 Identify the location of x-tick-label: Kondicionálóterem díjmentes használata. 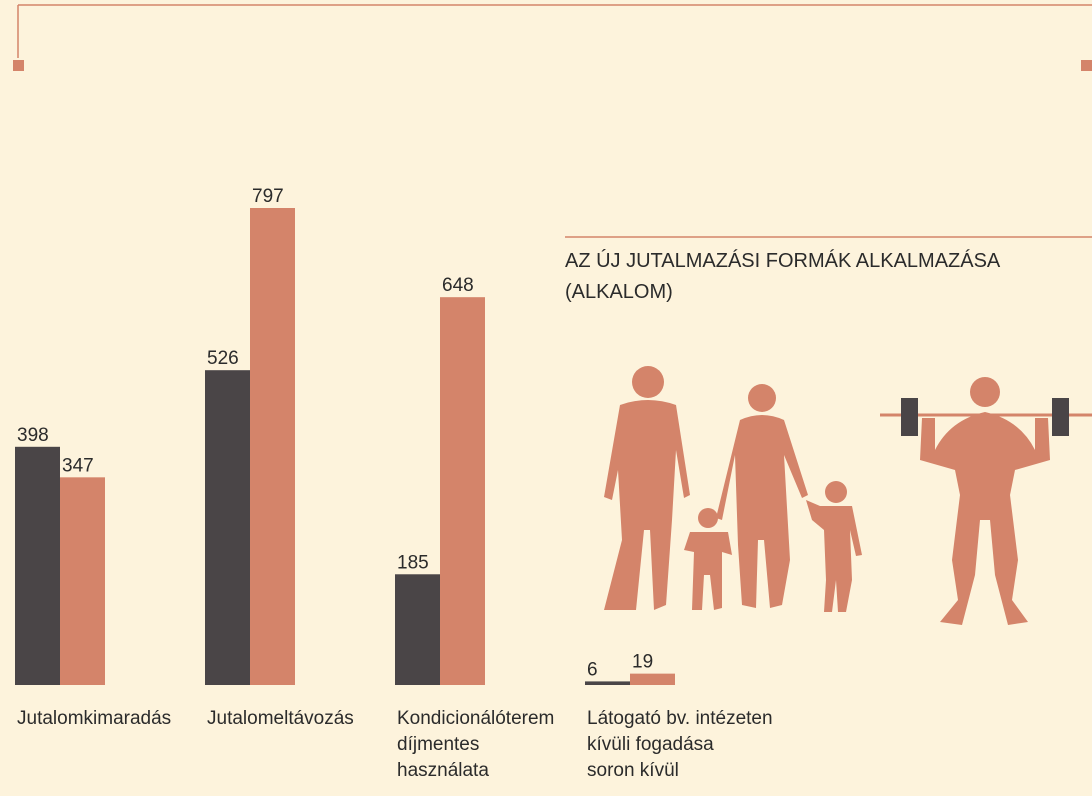
(476, 744).